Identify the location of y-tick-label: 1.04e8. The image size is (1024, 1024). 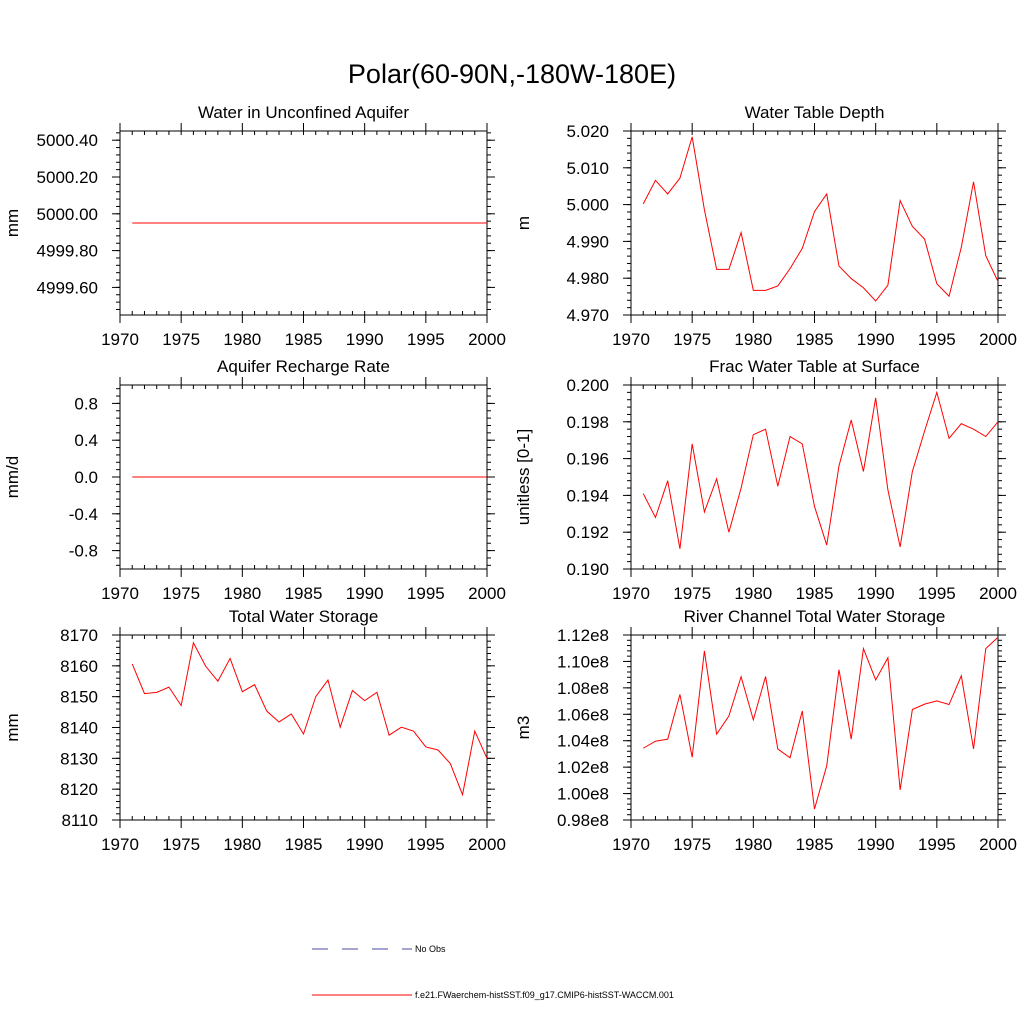
(583, 741).